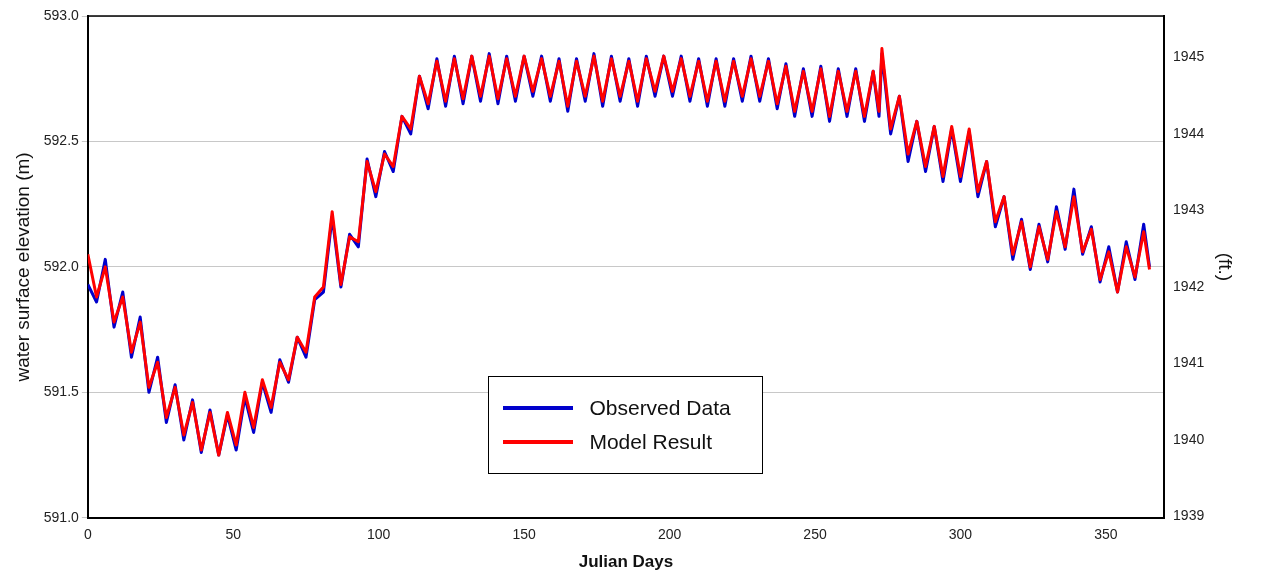 This screenshot has width=1262, height=583. I want to click on y-tick-label: 591.0, so click(61, 516).